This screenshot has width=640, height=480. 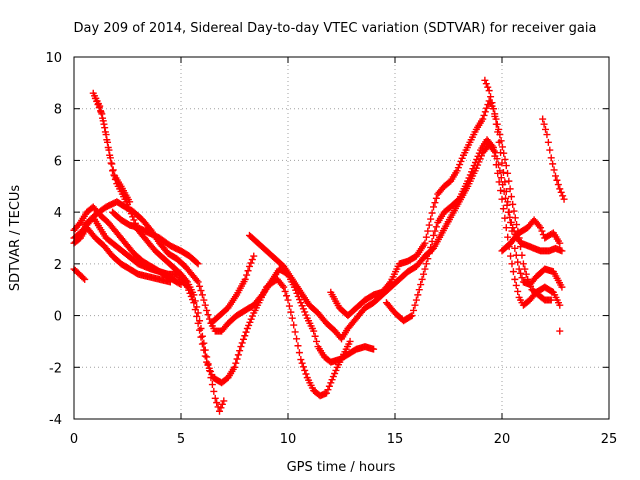 I want to click on y-tick-label: 10, so click(x=53, y=58).